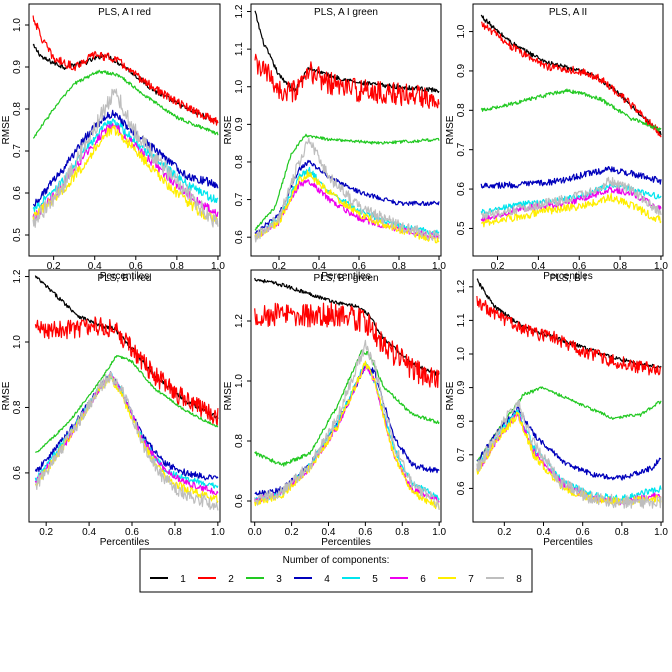 Image resolution: width=672 pixels, height=672 pixels. What do you see at coordinates (216, 579) in the screenshot?
I see `legend-entry-2: 2` at bounding box center [216, 579].